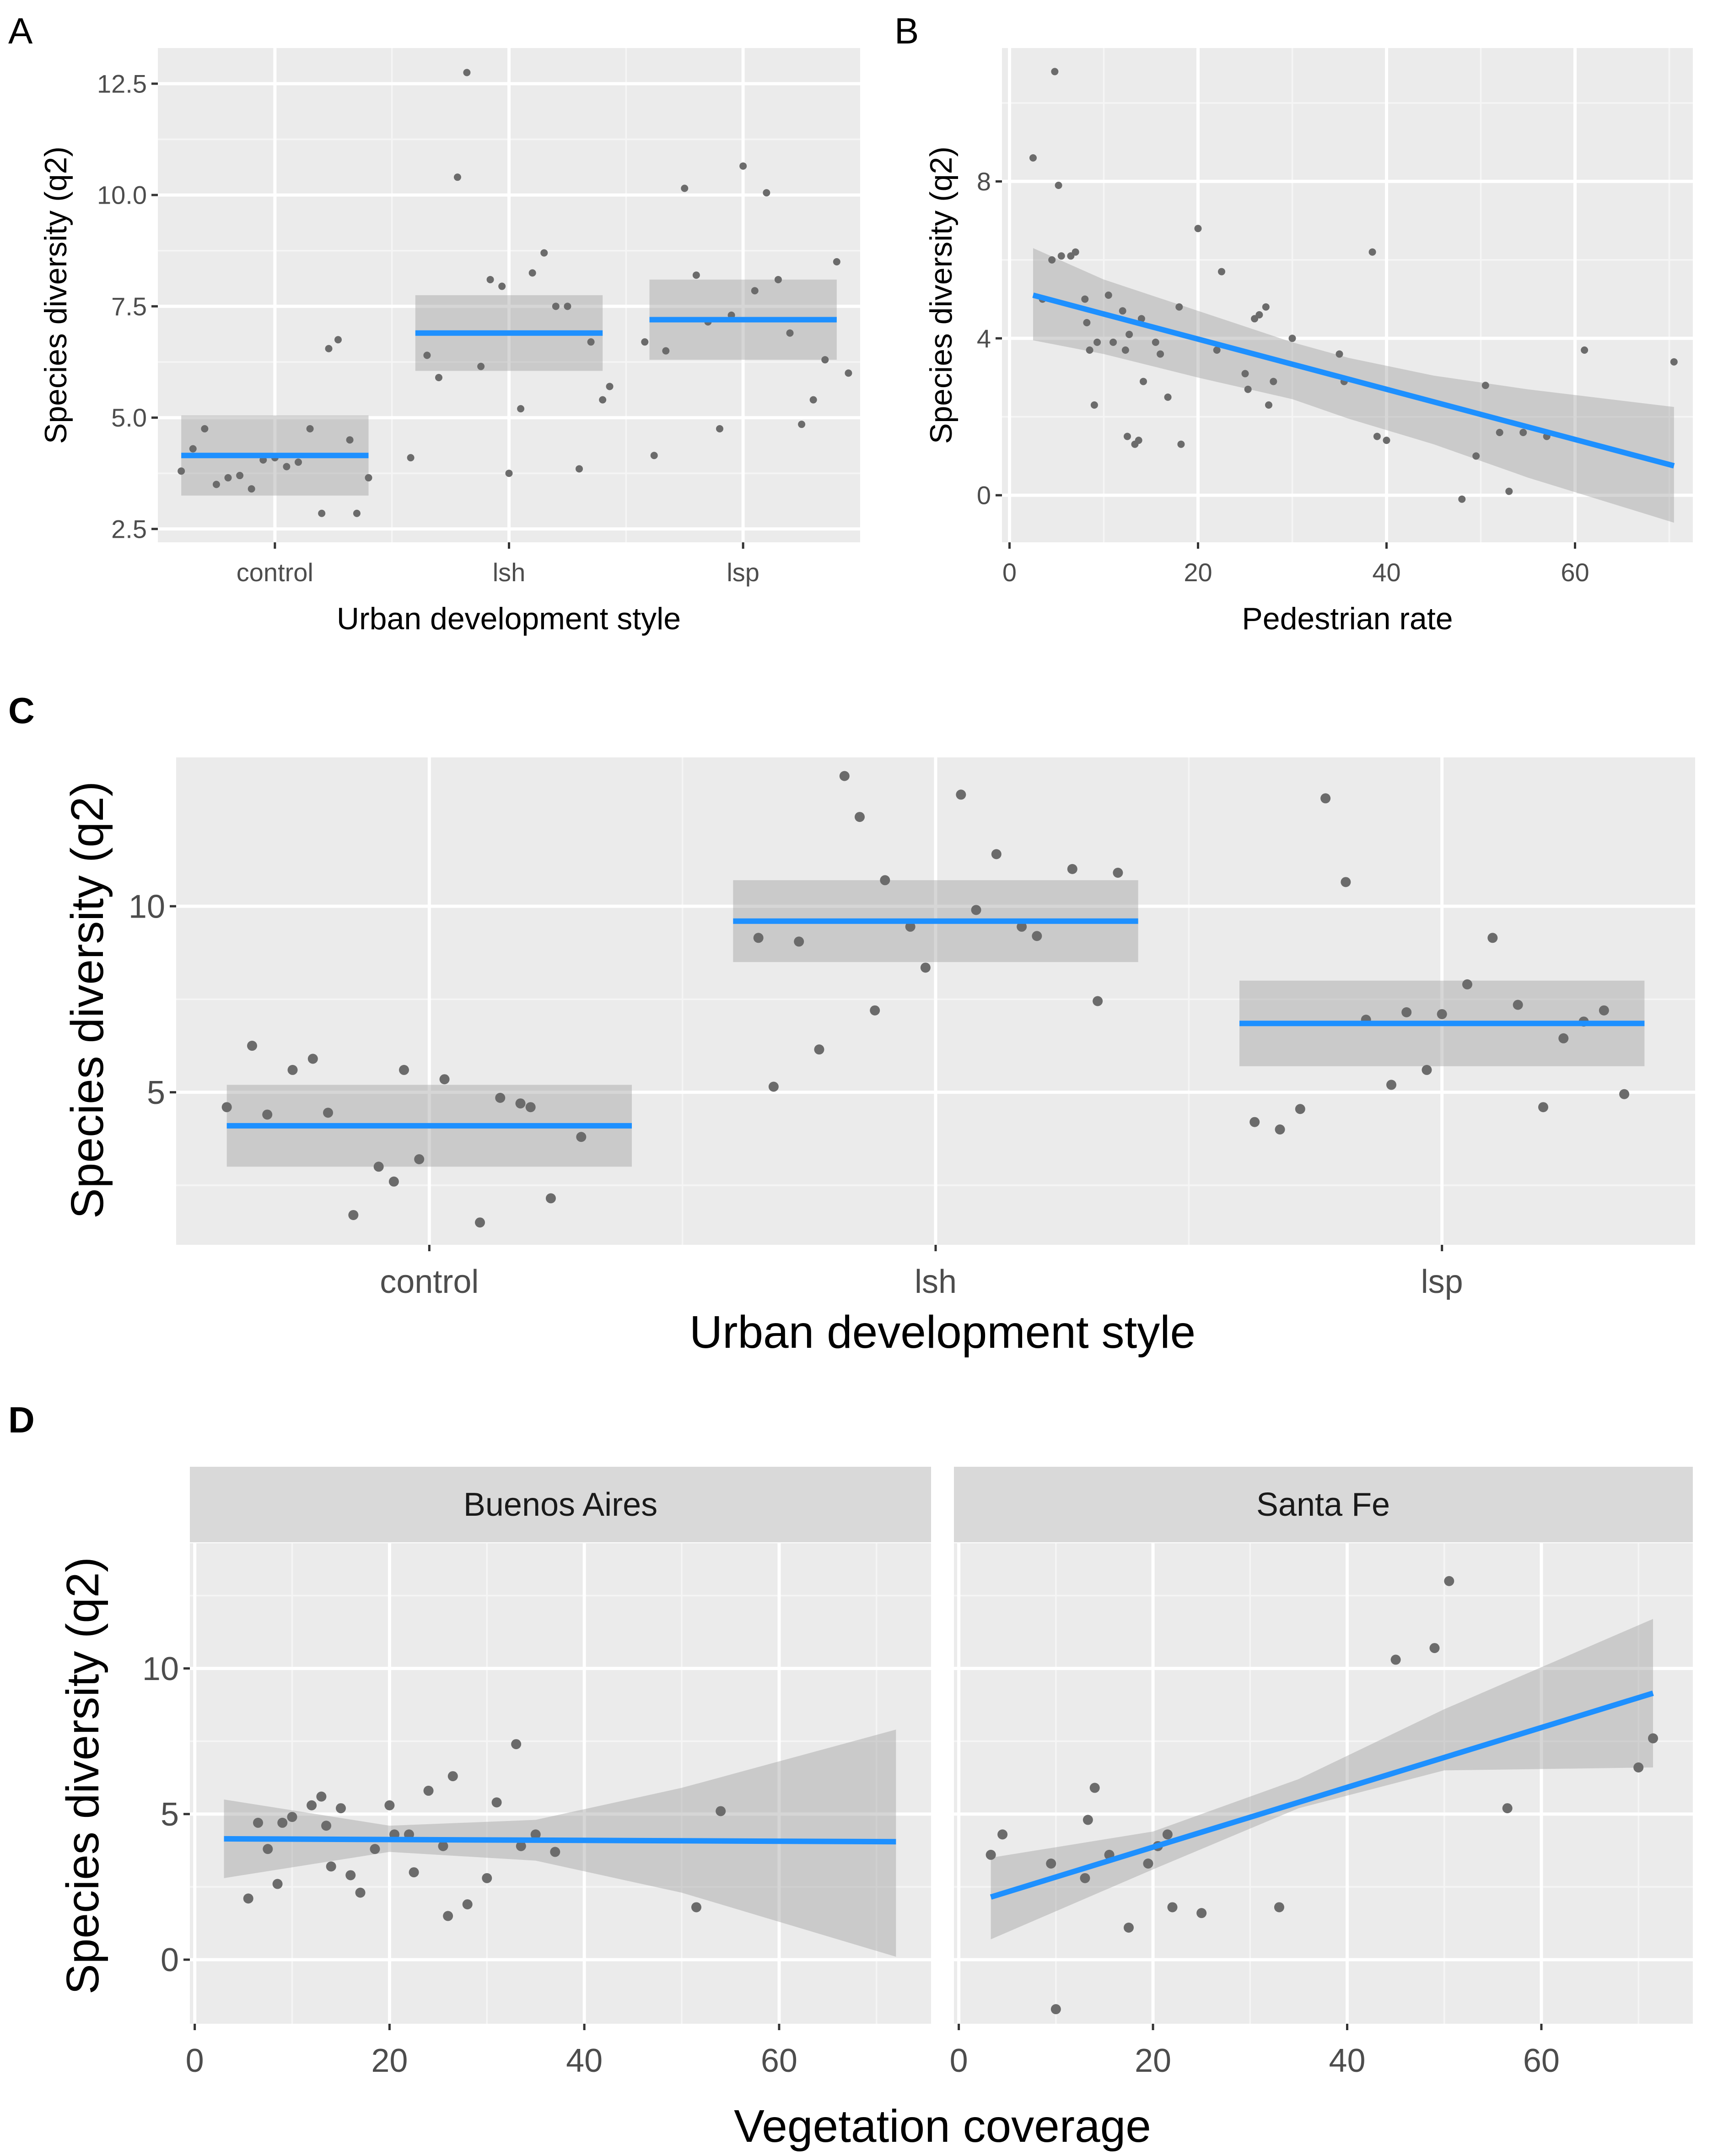 The width and height of the screenshot is (1718, 2156). What do you see at coordinates (129, 417) in the screenshot?
I see `y-tick-label: 5.0` at bounding box center [129, 417].